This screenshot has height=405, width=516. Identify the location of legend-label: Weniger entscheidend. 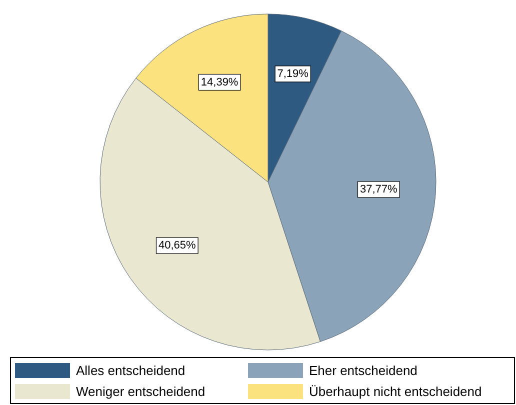
(141, 391).